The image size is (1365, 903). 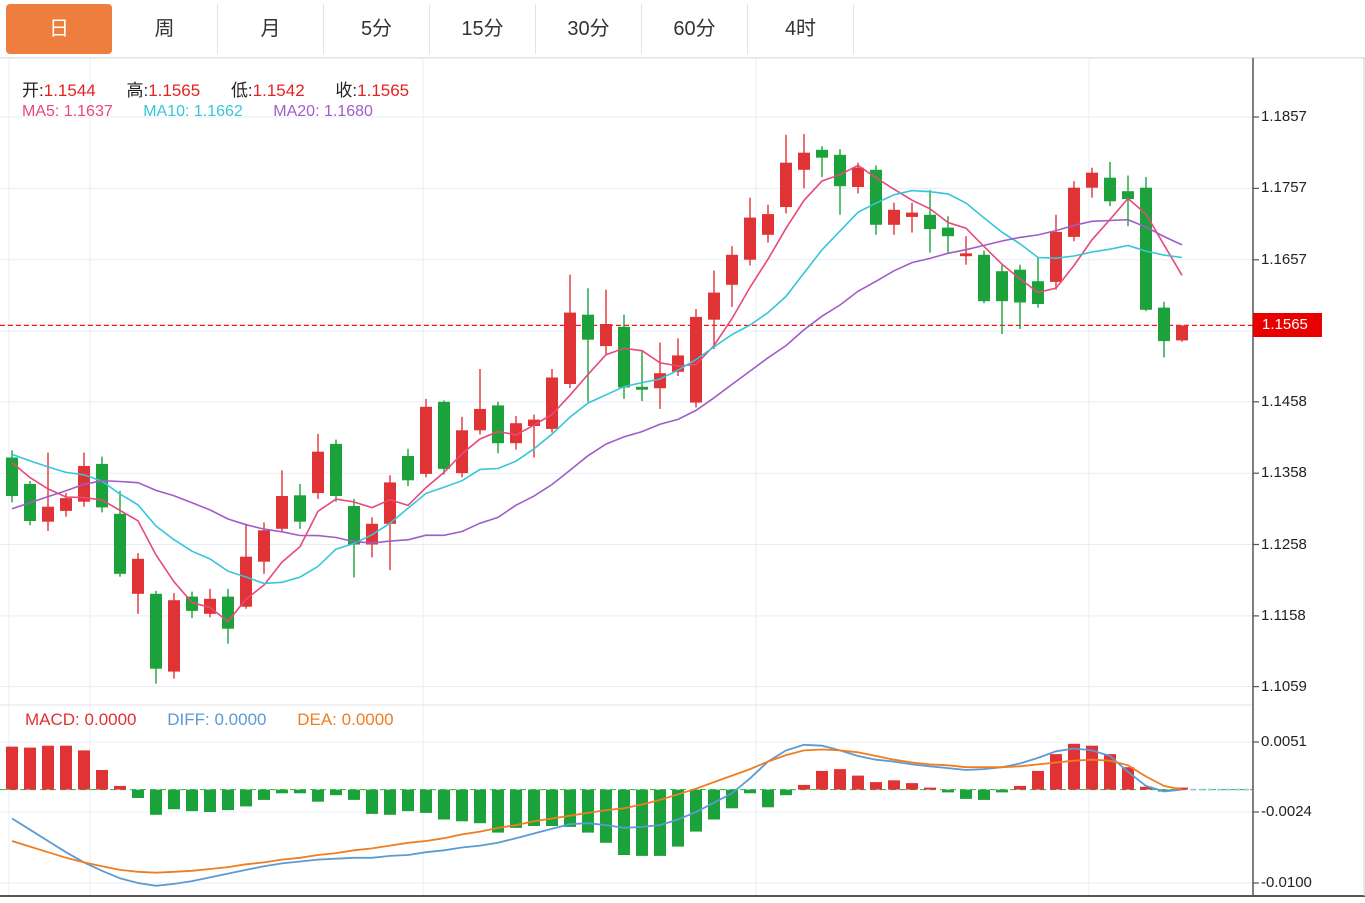 What do you see at coordinates (483, 28) in the screenshot?
I see `tab-15min: 15分` at bounding box center [483, 28].